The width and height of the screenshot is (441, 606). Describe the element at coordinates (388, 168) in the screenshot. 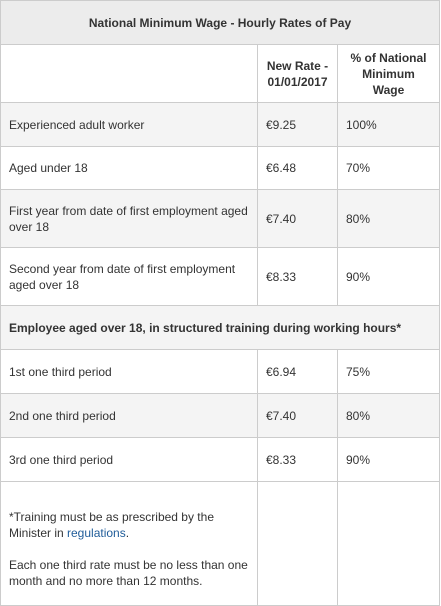

I see `row-percent: 70%` at that location.